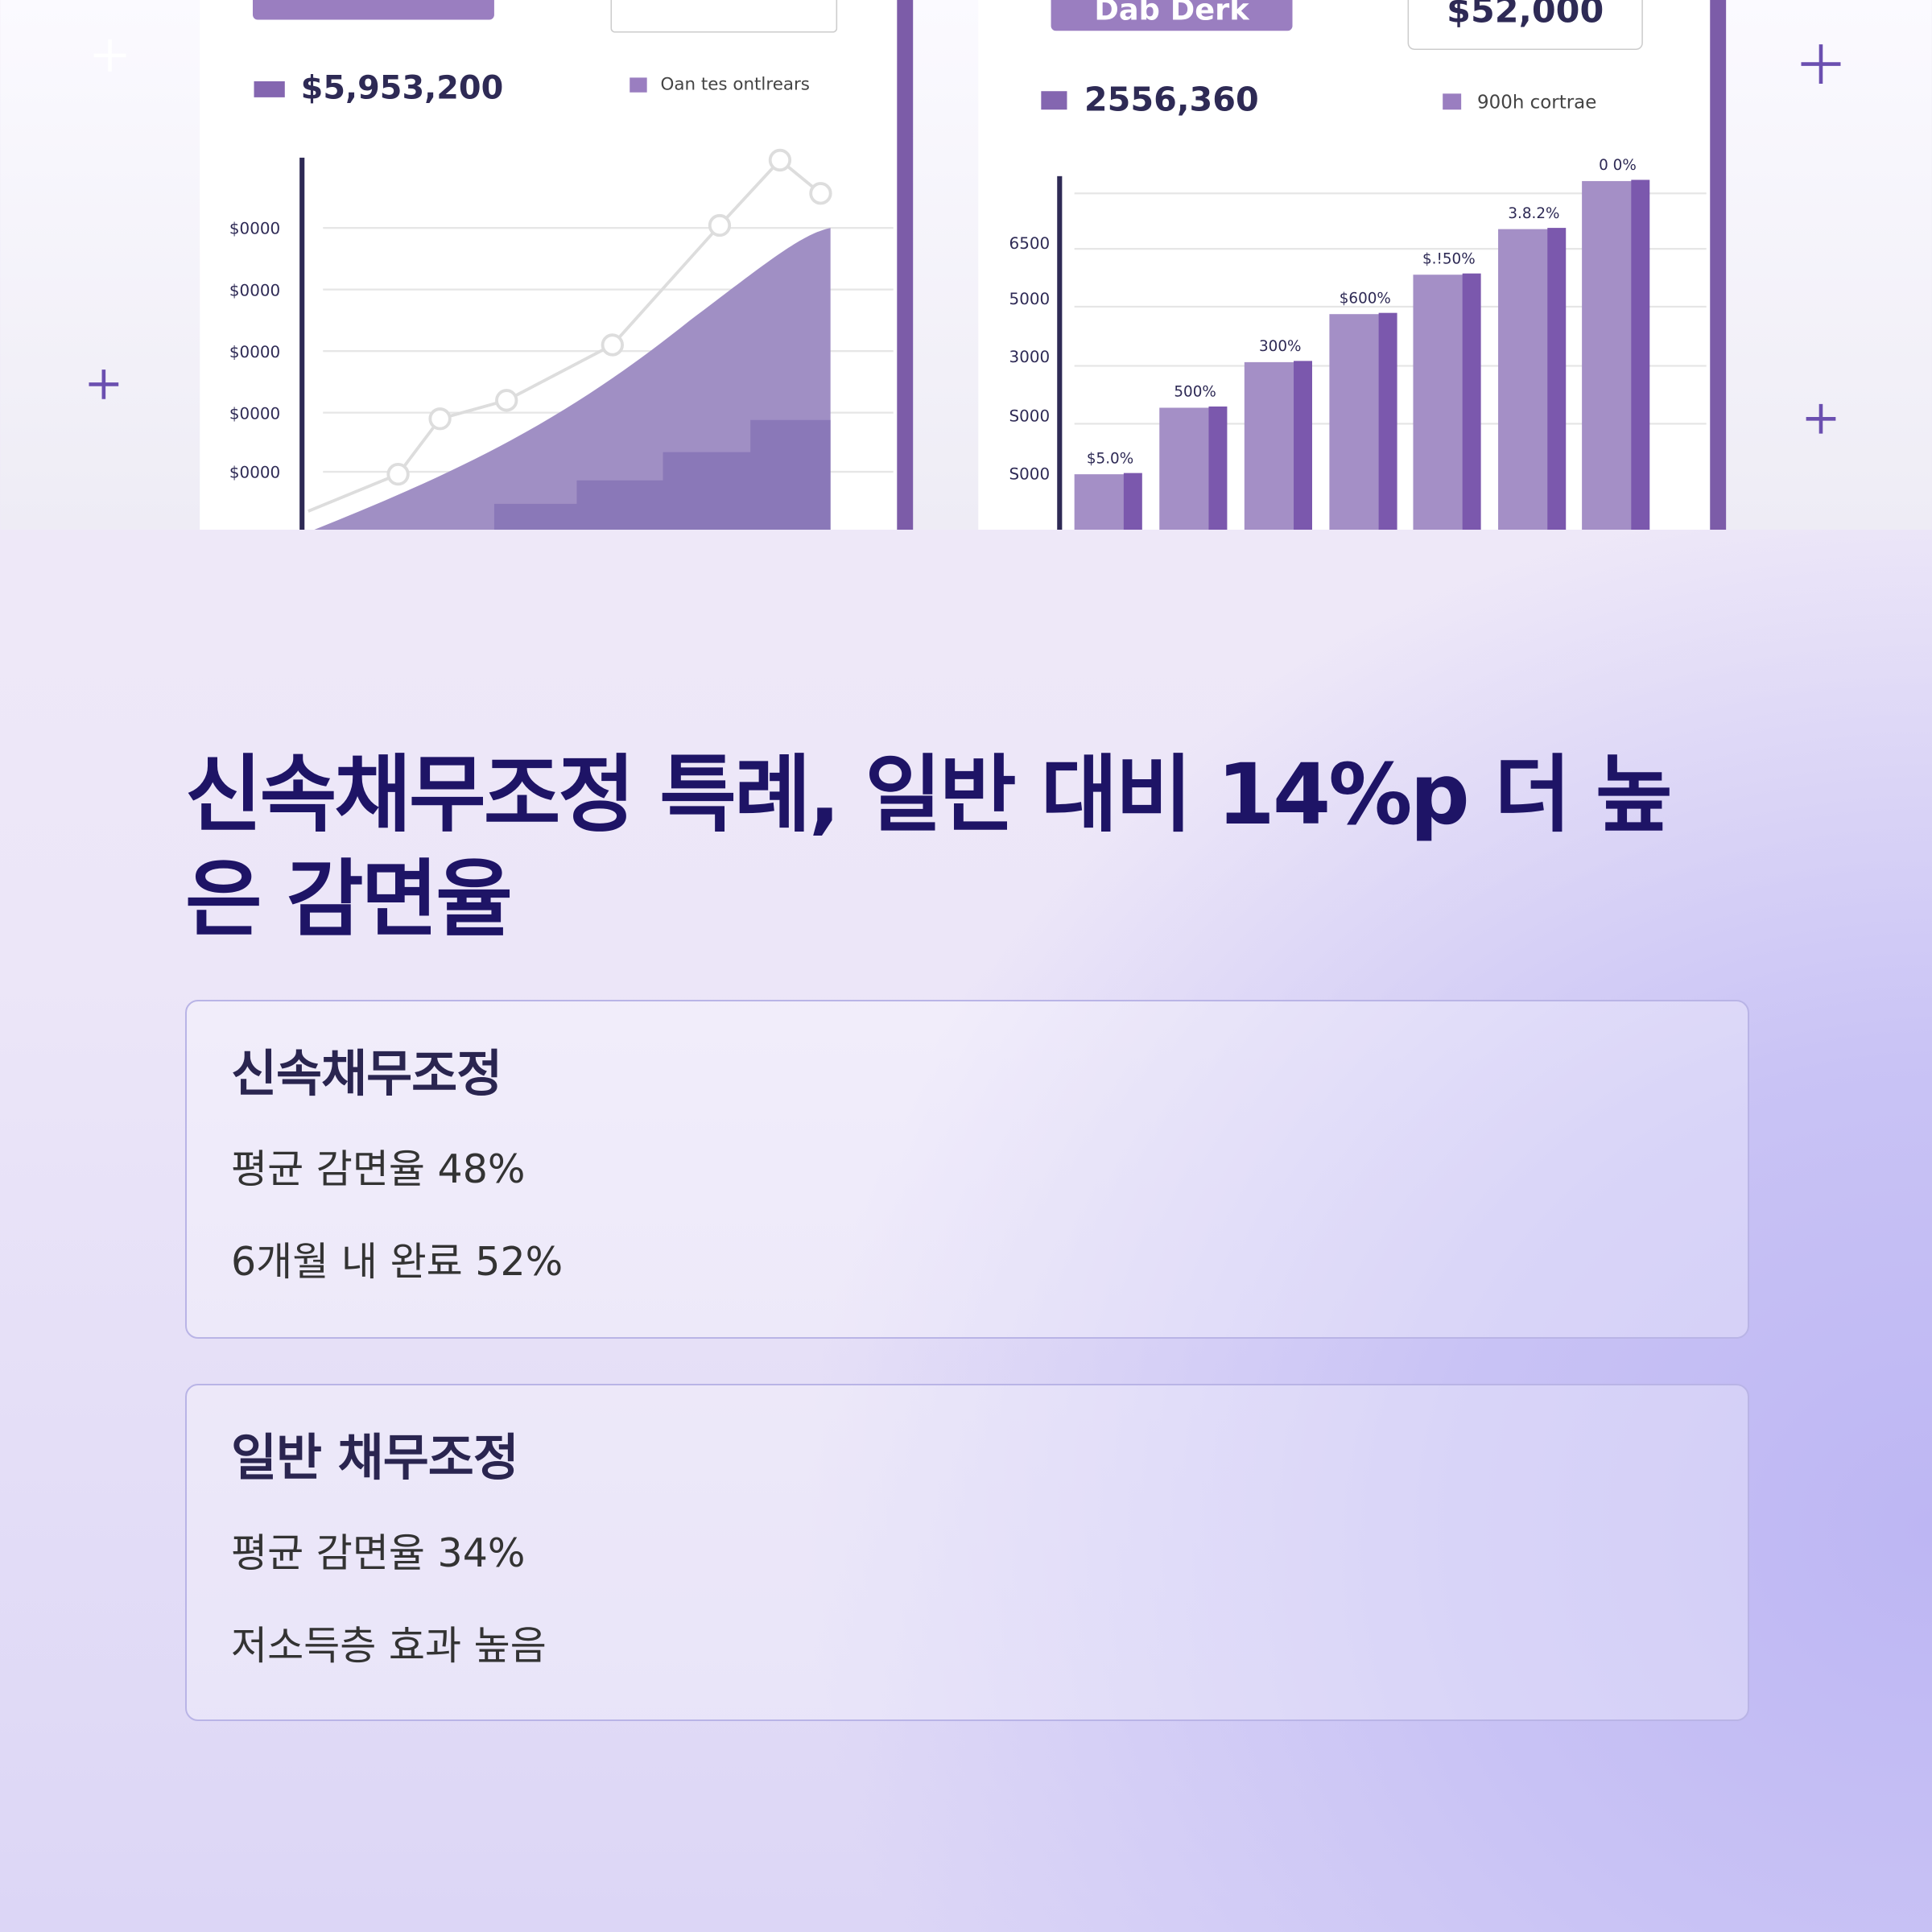  Describe the element at coordinates (724, 16) in the screenshot. I see `left-price-box` at that location.